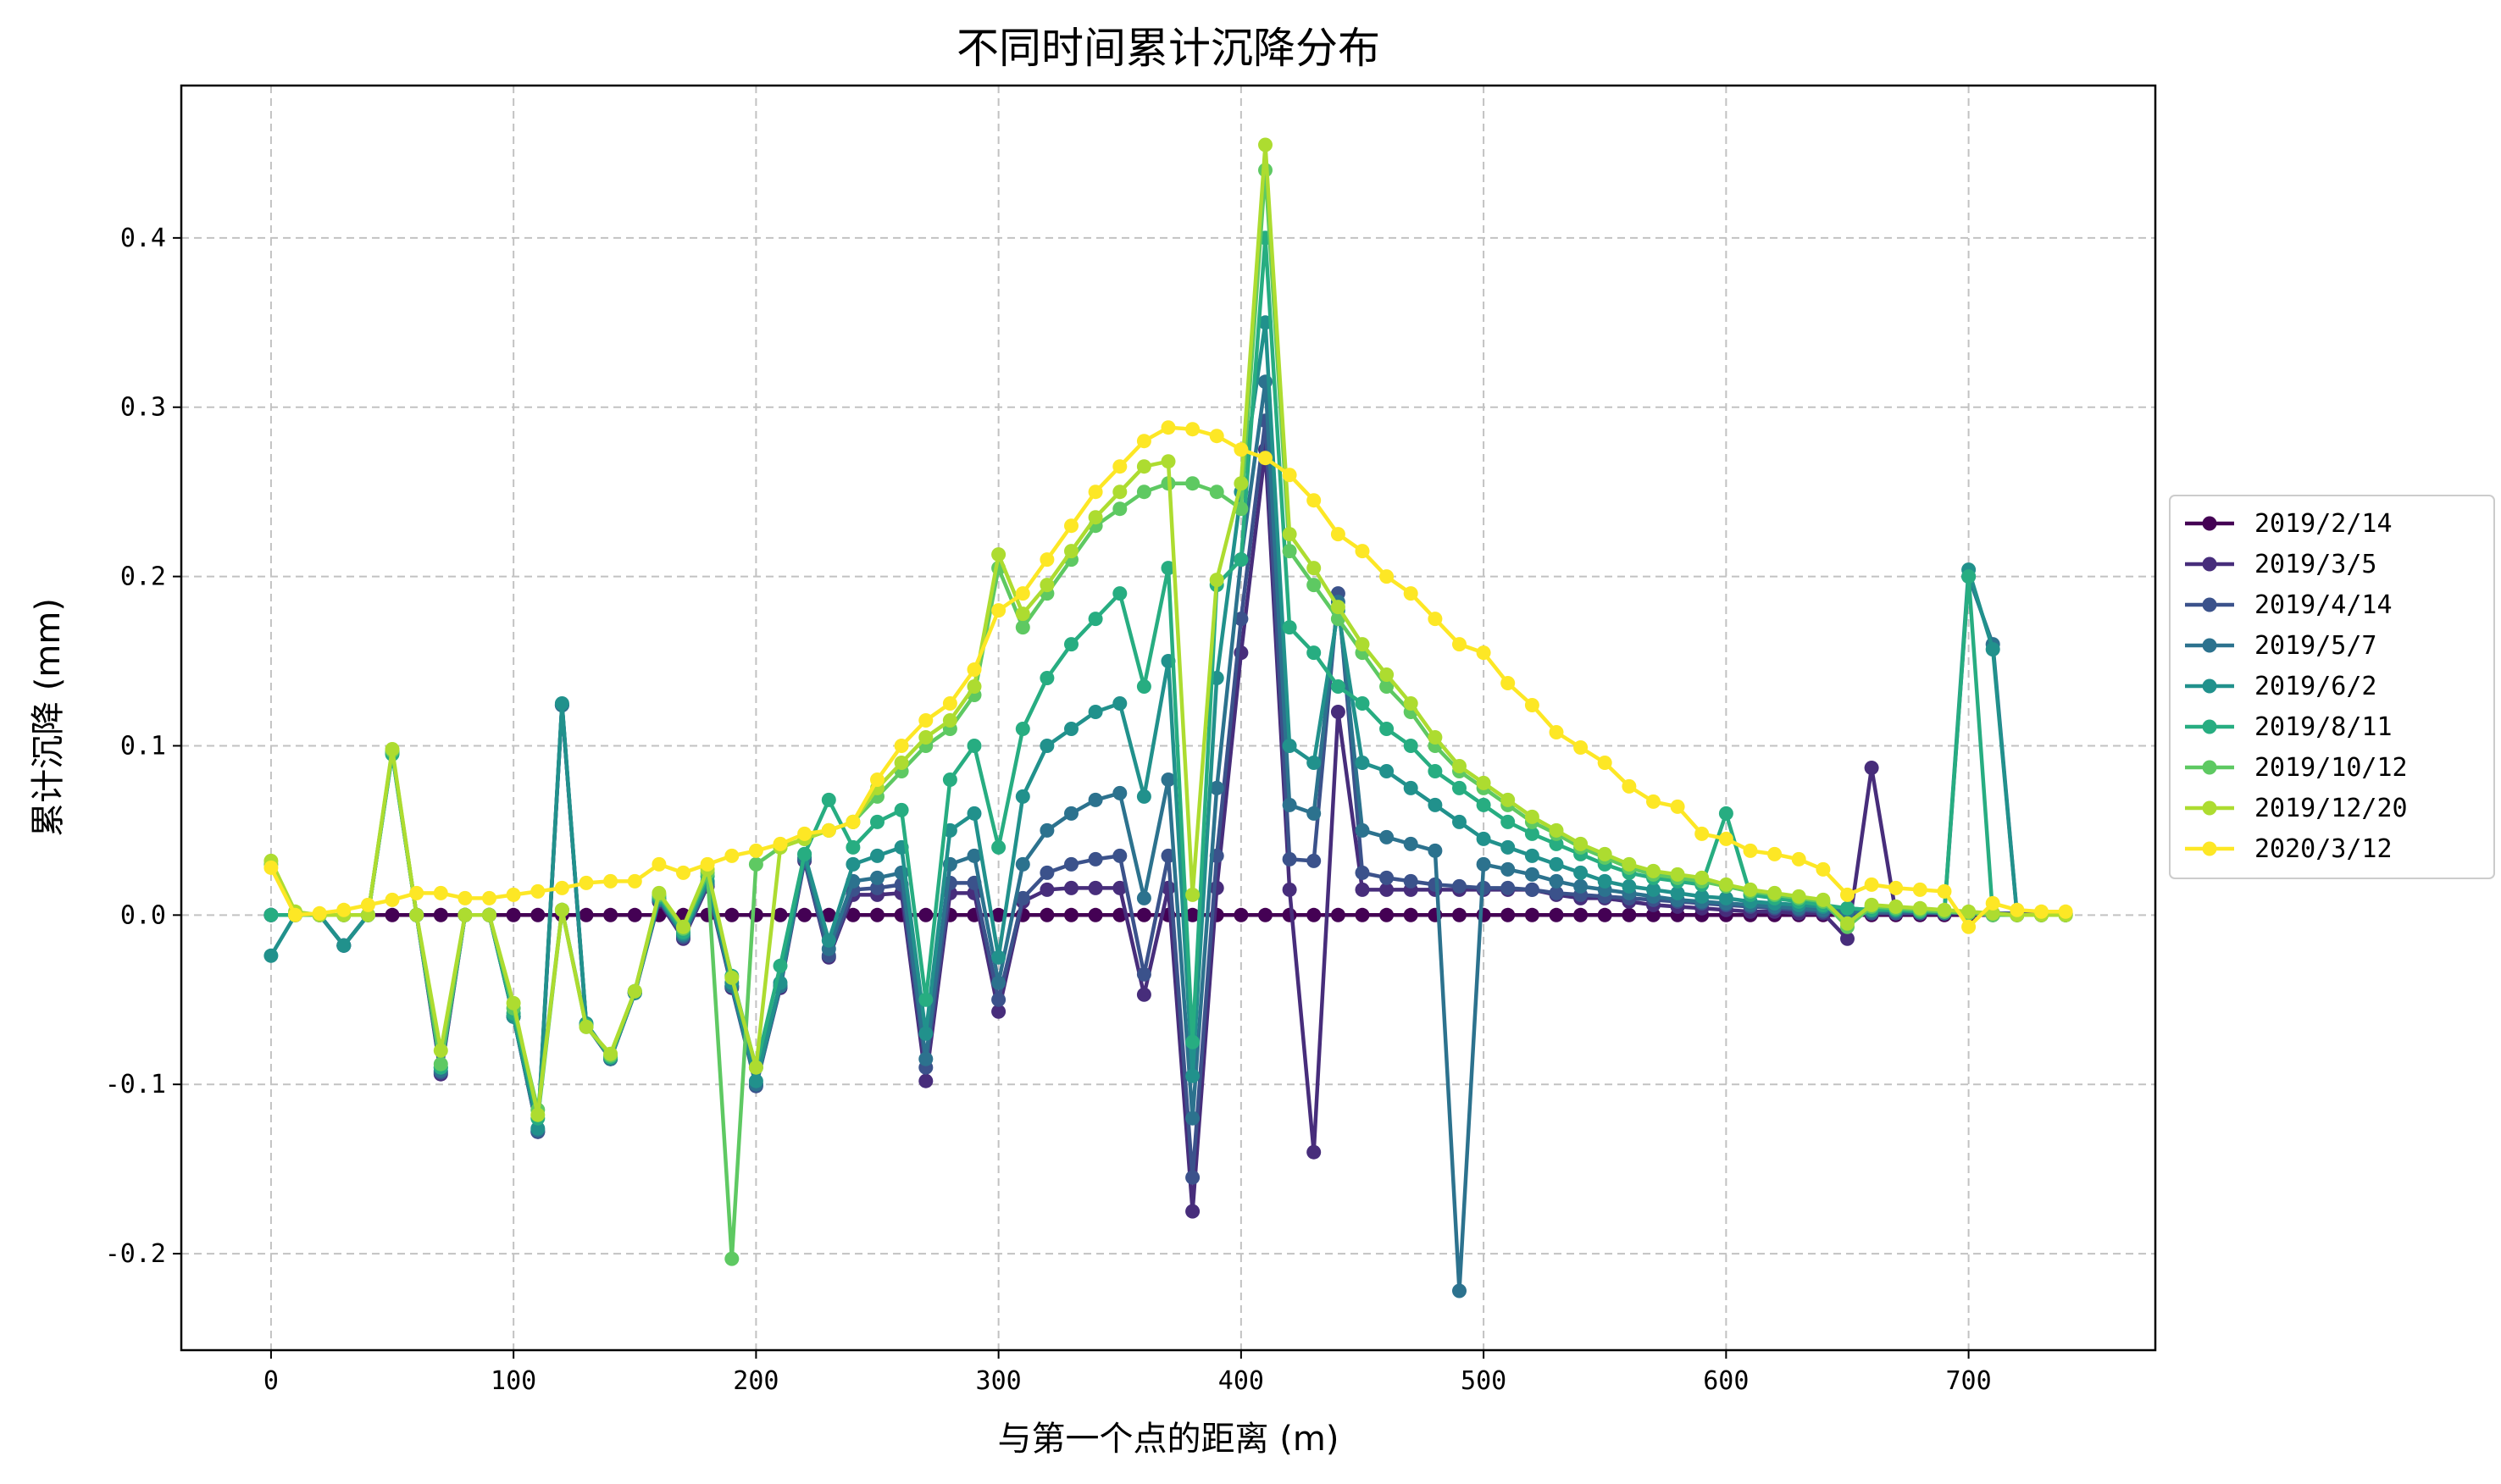  I want to click on legend-label: 2019/10/12, so click(2331, 768).